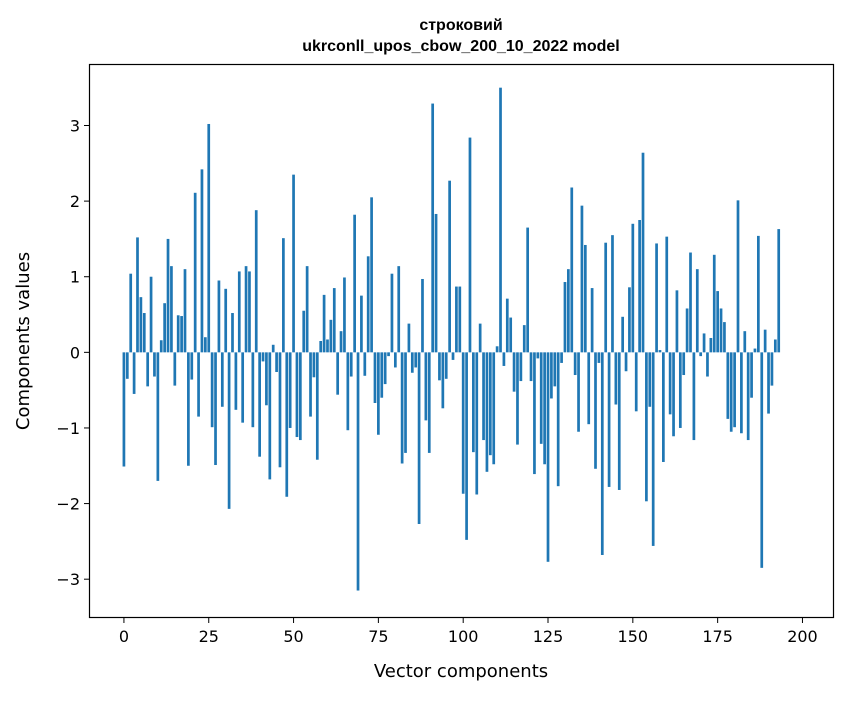  I want to click on y-axis-label: Components values, so click(23, 341).